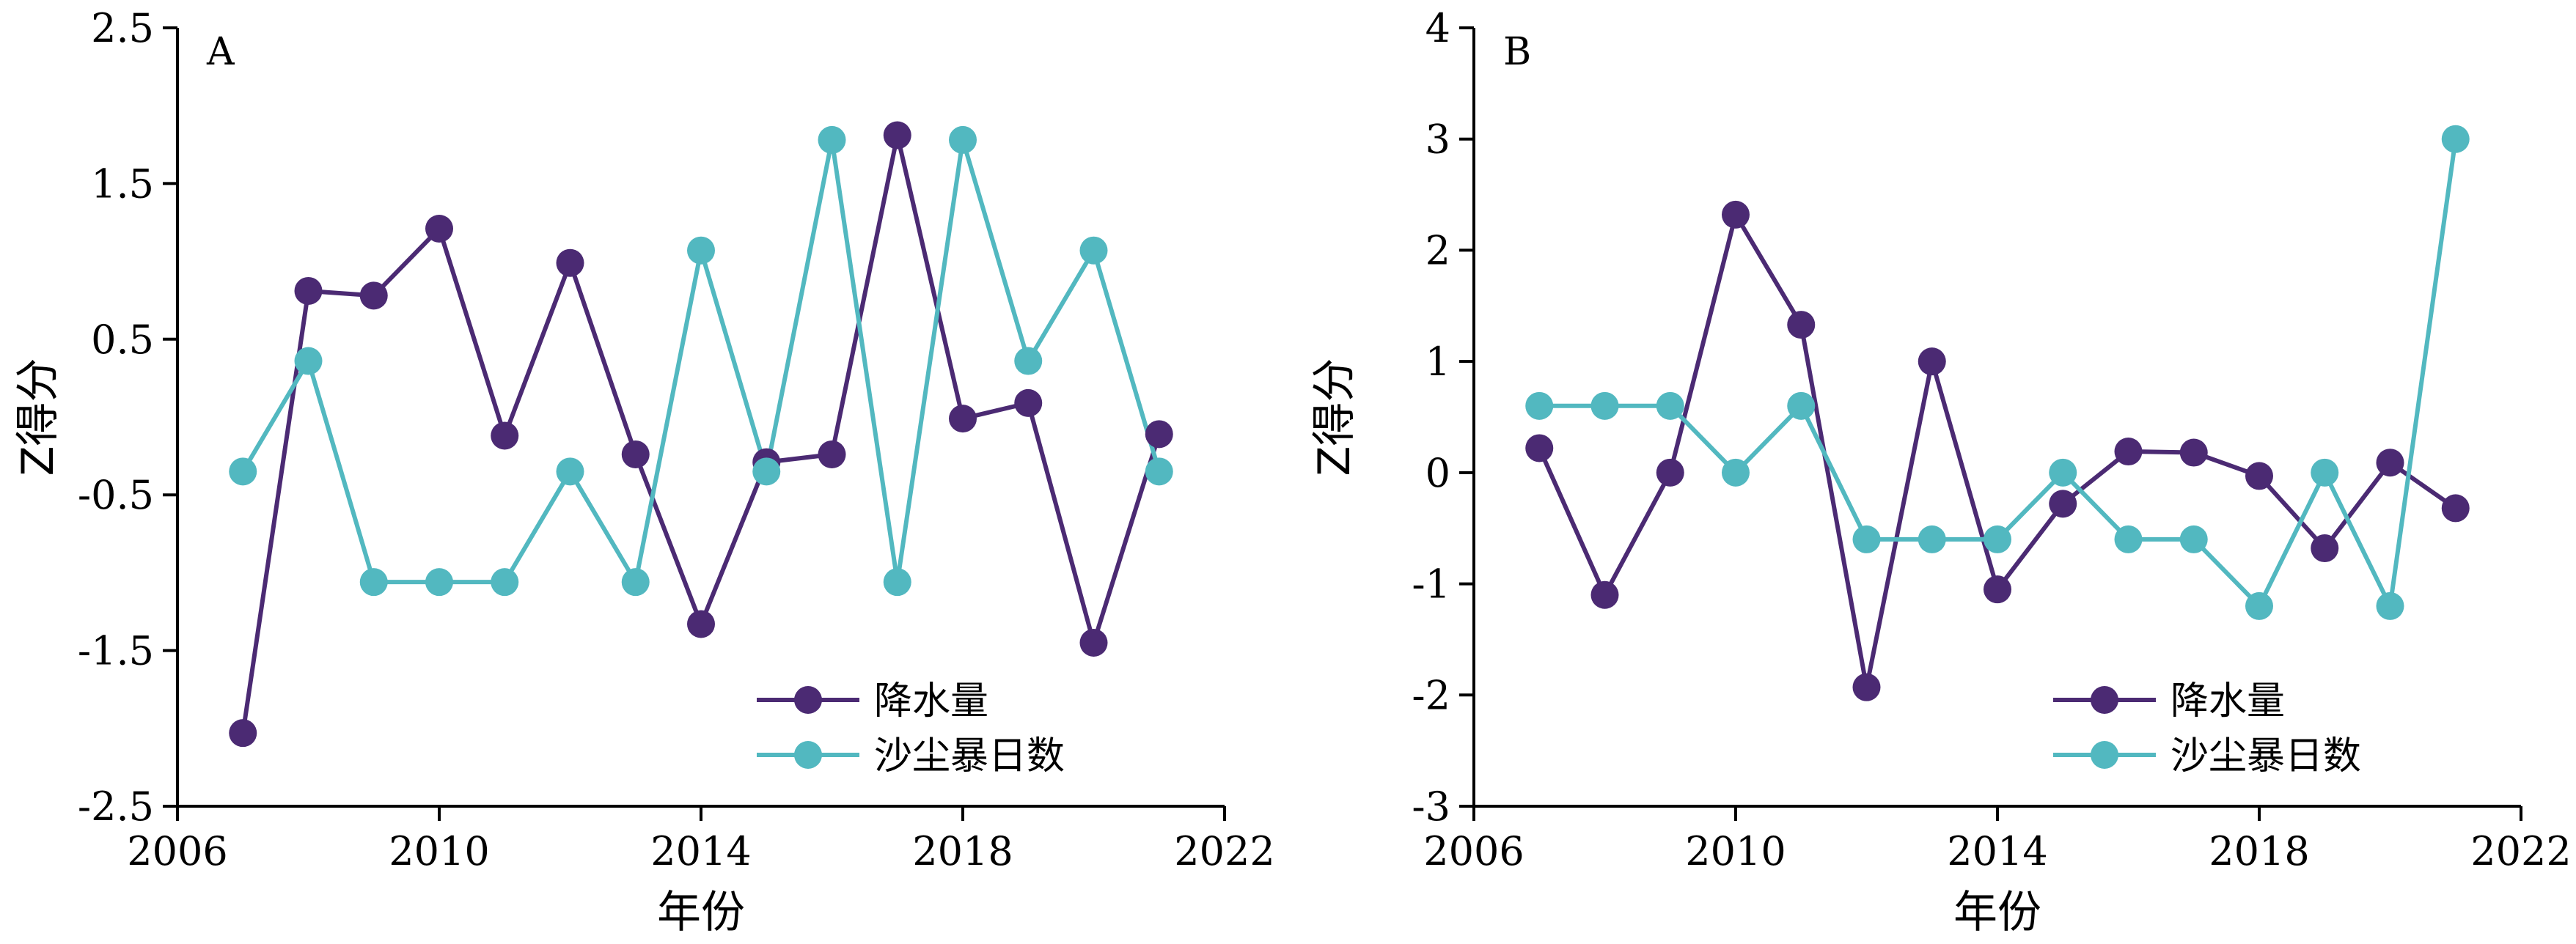 The height and width of the screenshot is (944, 2576). I want to click on y-tick-label: -2, so click(1431, 695).